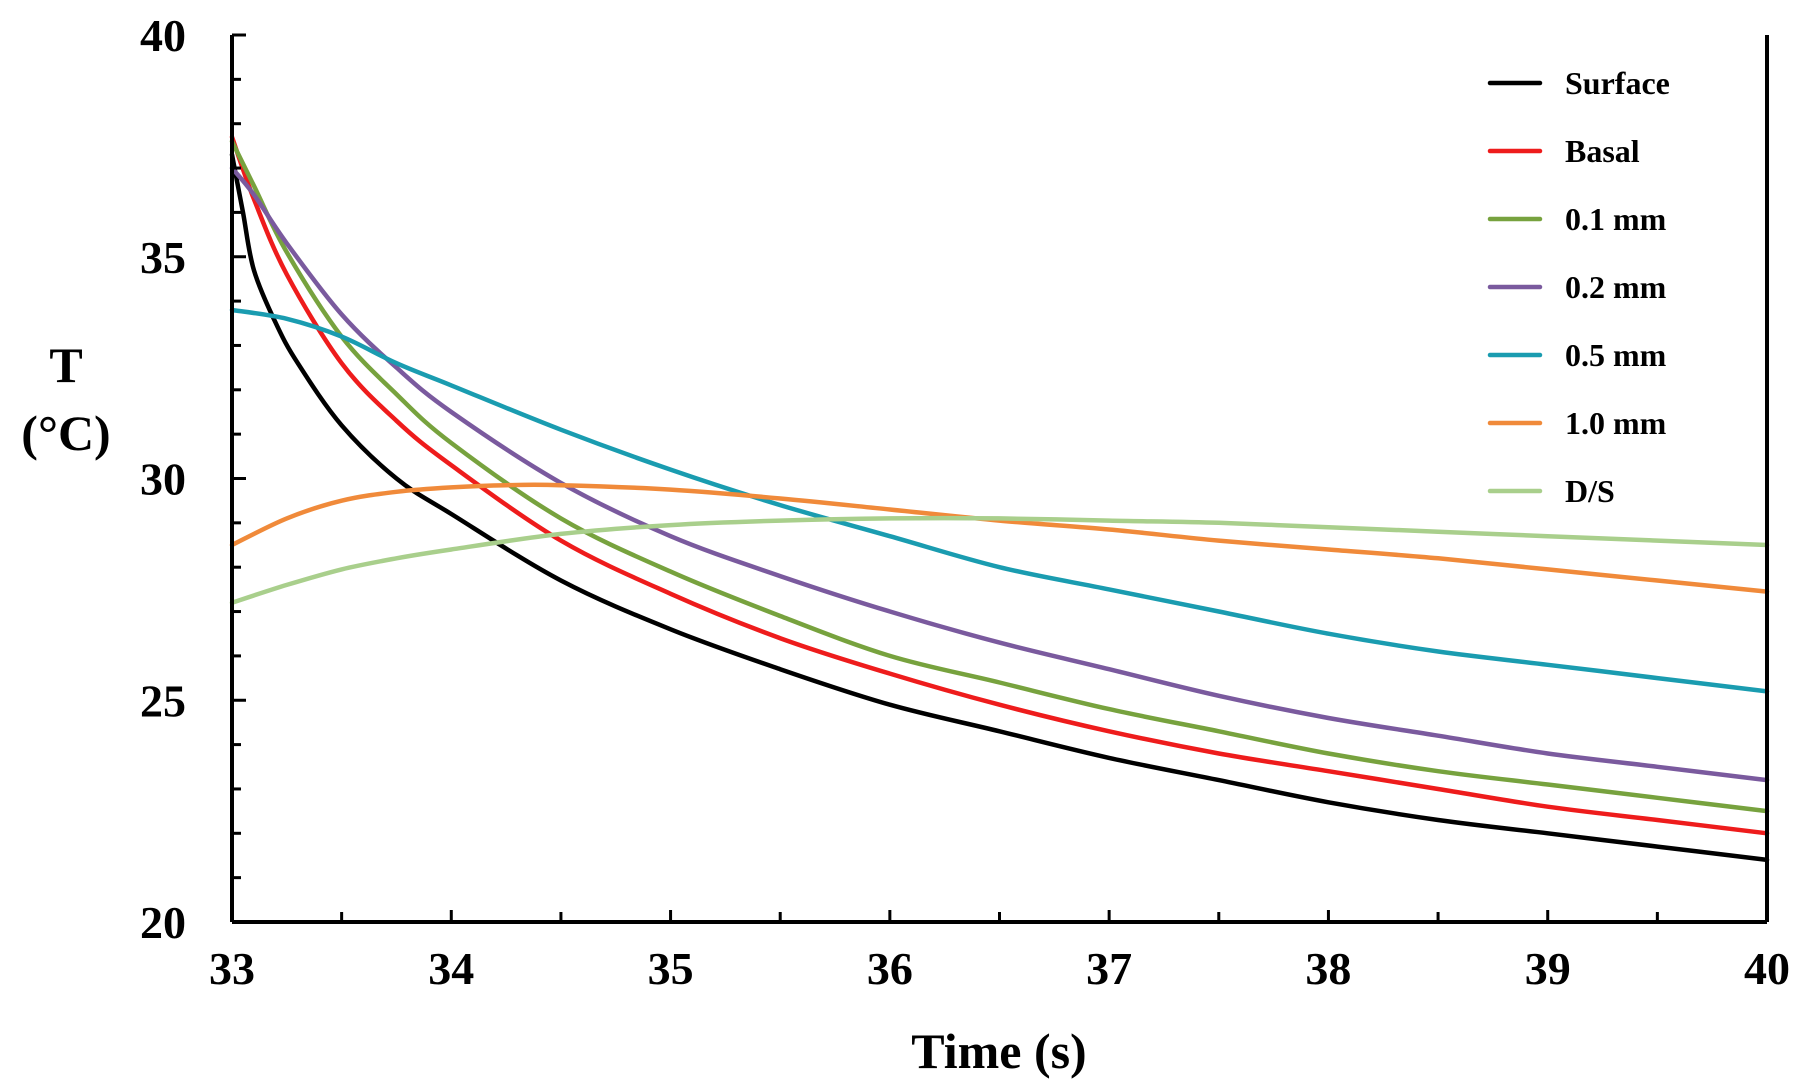  What do you see at coordinates (998, 1051) in the screenshot?
I see `x-axis-title: Time (s)` at bounding box center [998, 1051].